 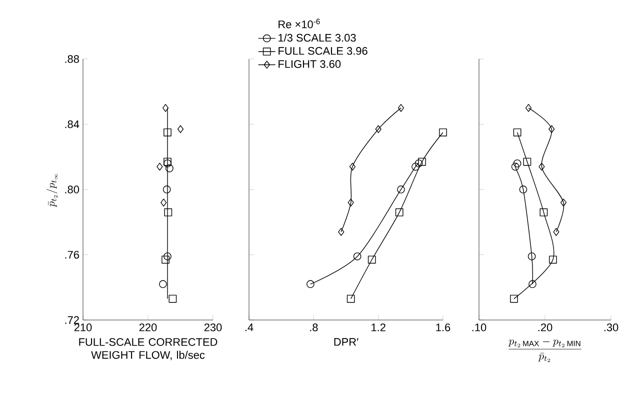 What do you see at coordinates (379, 328) in the screenshot?
I see `x-tick-label: 1.2` at bounding box center [379, 328].